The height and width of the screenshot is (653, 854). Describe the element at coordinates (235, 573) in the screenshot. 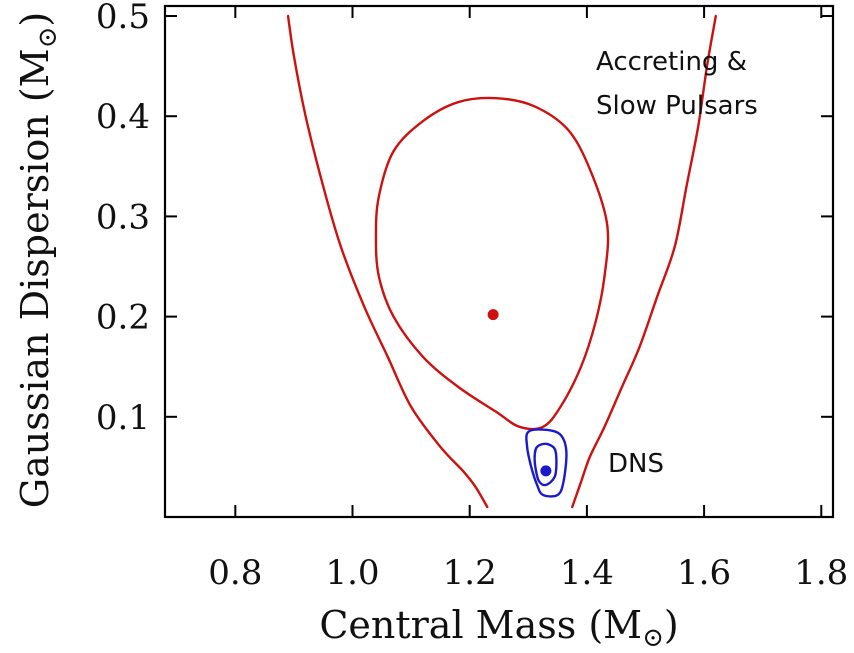

I see `x-tick-label: 0.8` at that location.